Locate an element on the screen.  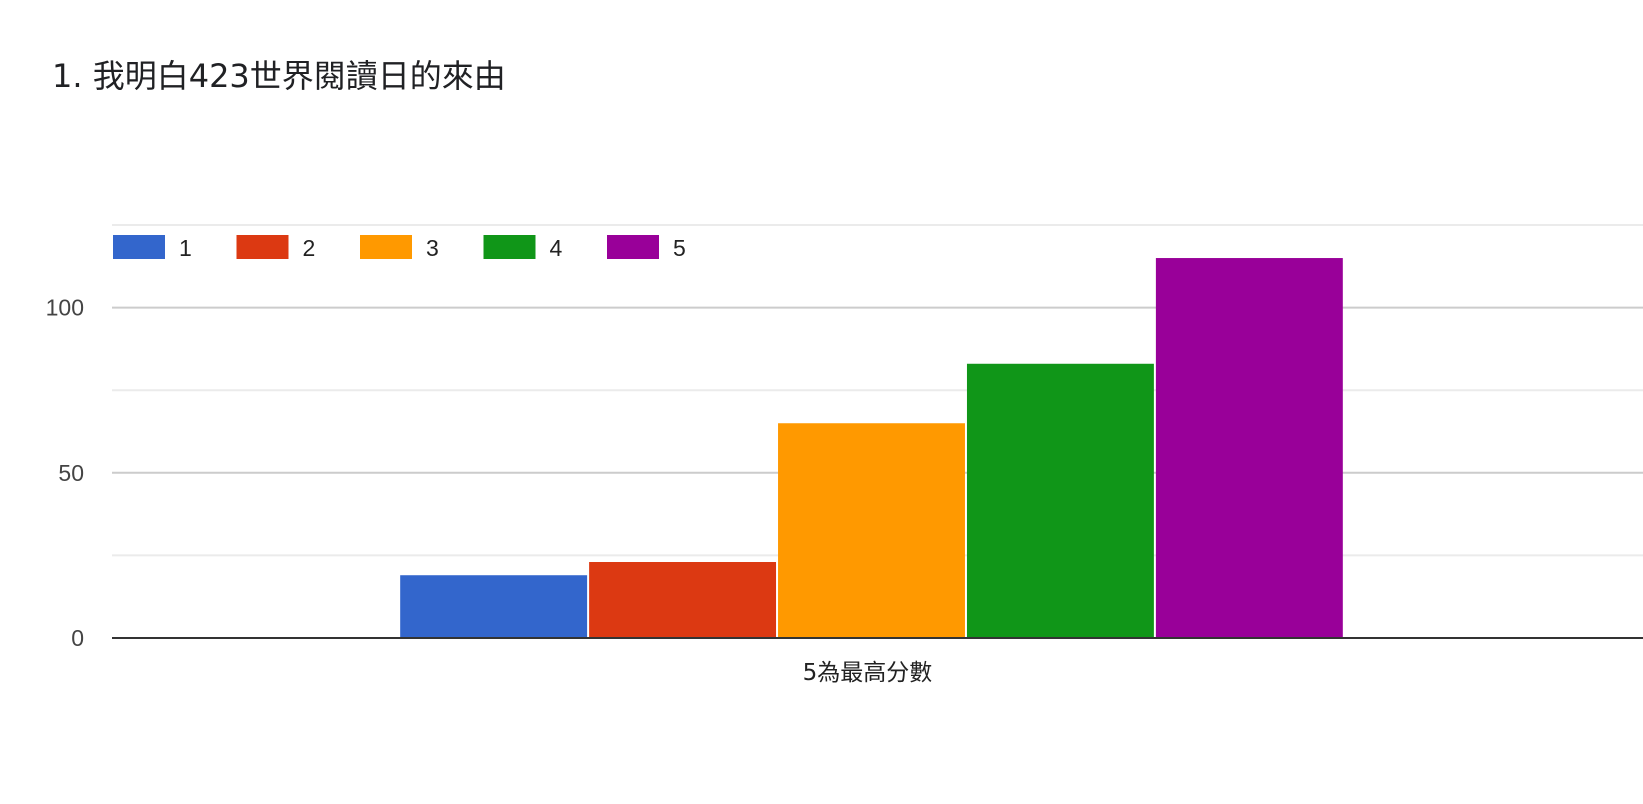
x-category-label: 5為最高分數 is located at coordinates (868, 673).